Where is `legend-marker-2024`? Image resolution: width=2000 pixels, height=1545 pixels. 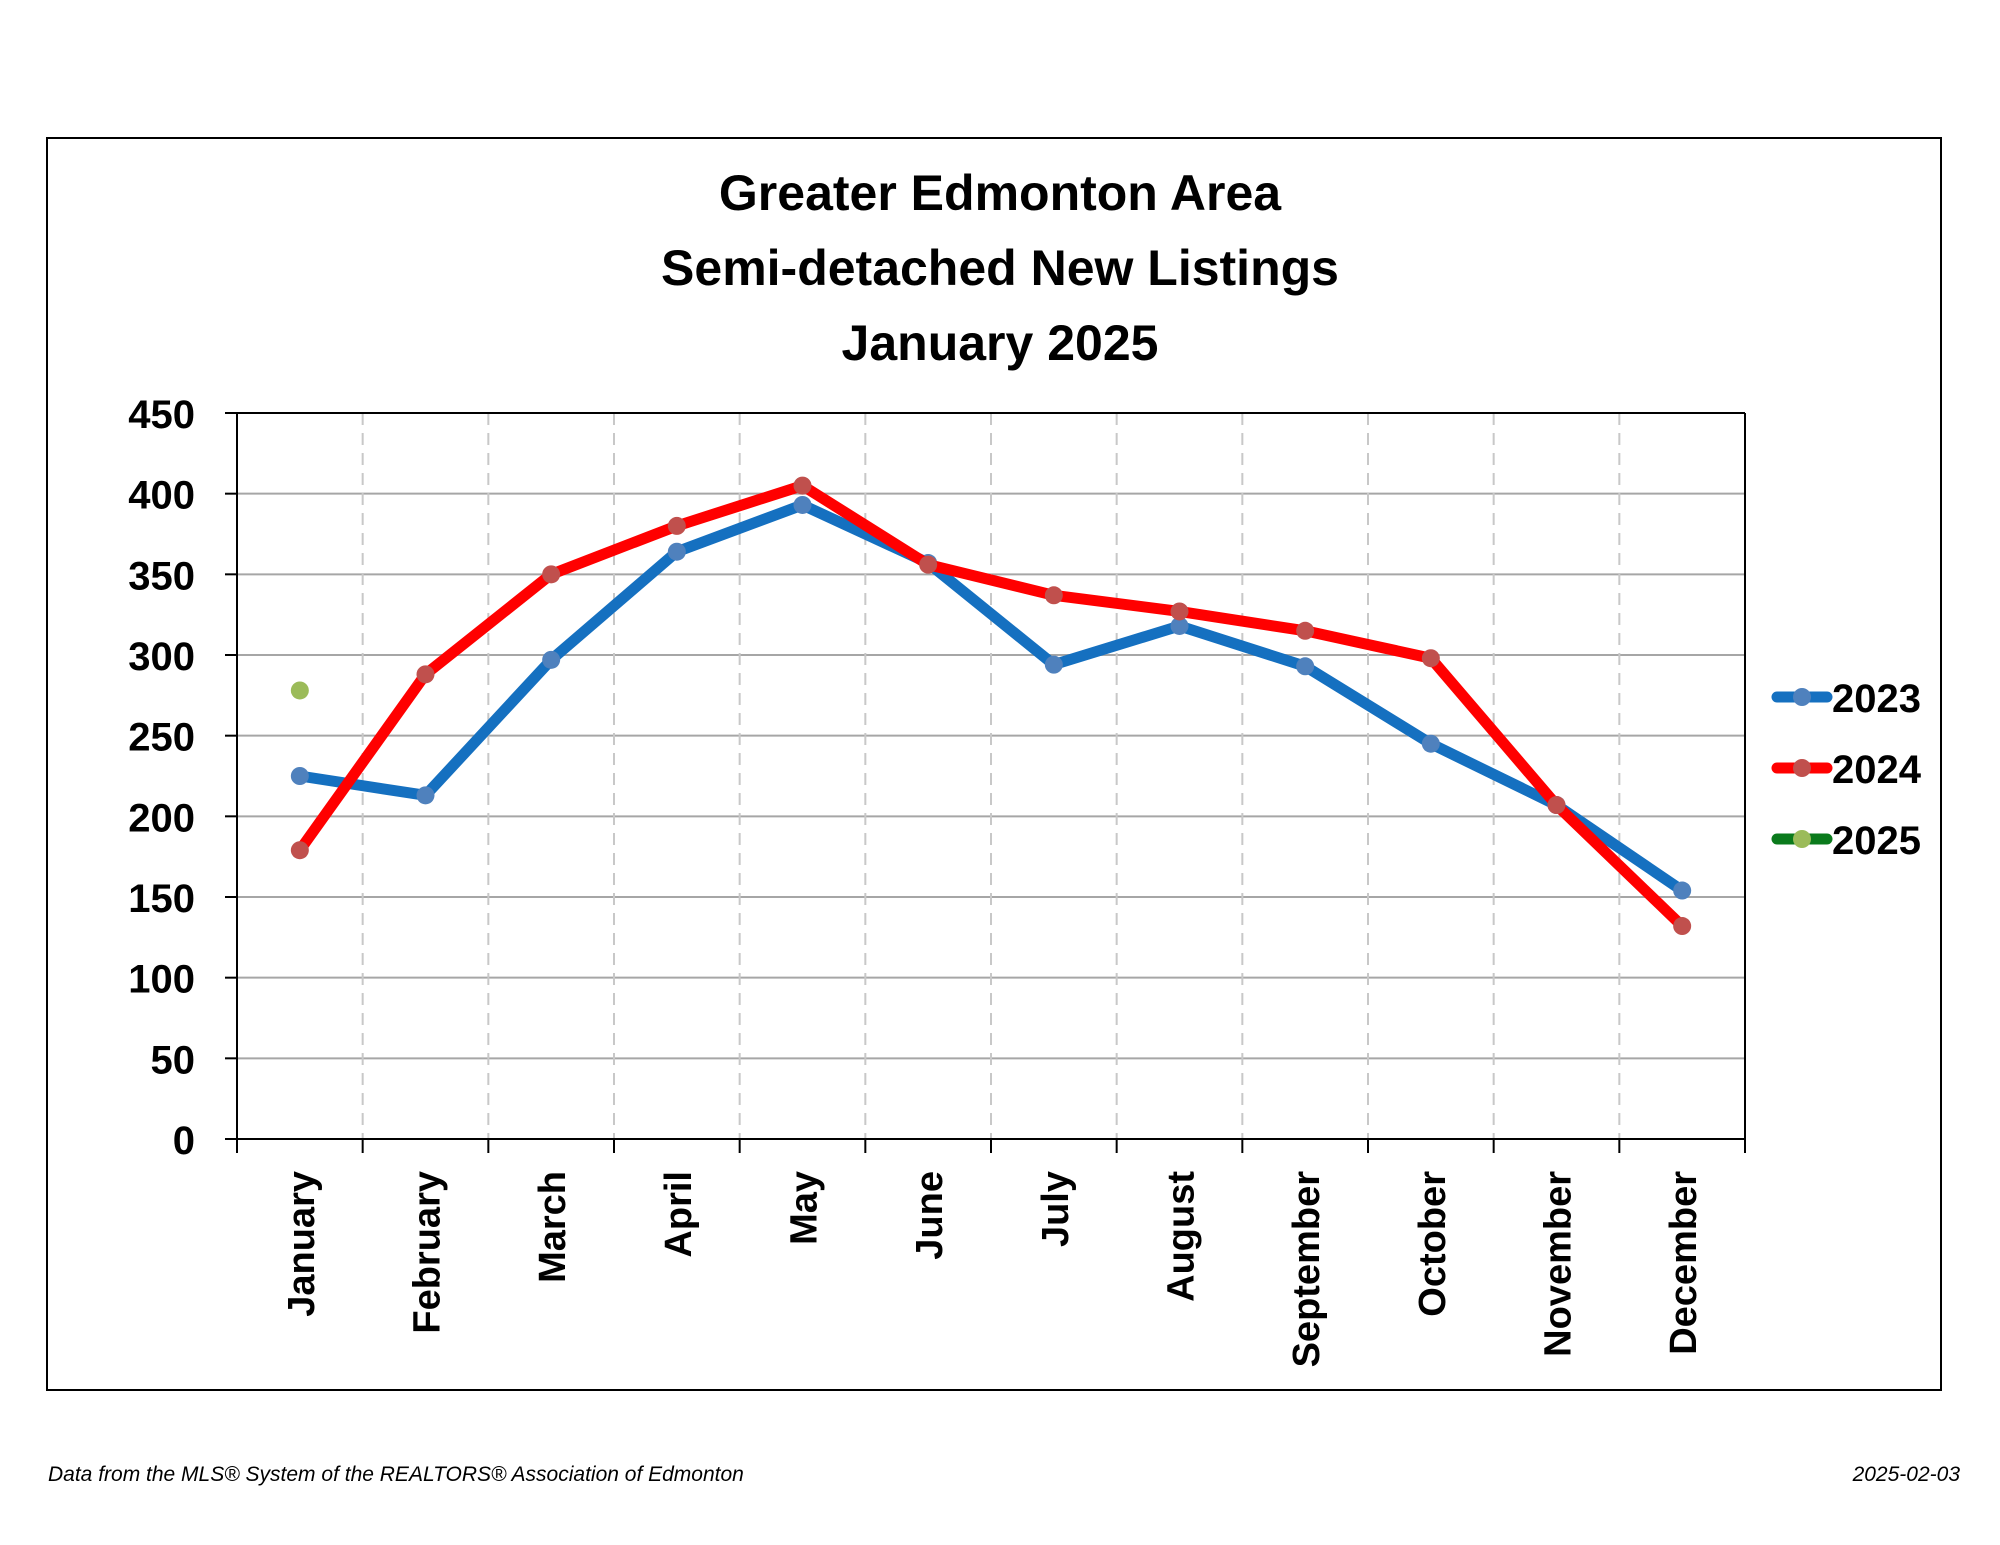
legend-marker-2024 is located at coordinates (1802, 768).